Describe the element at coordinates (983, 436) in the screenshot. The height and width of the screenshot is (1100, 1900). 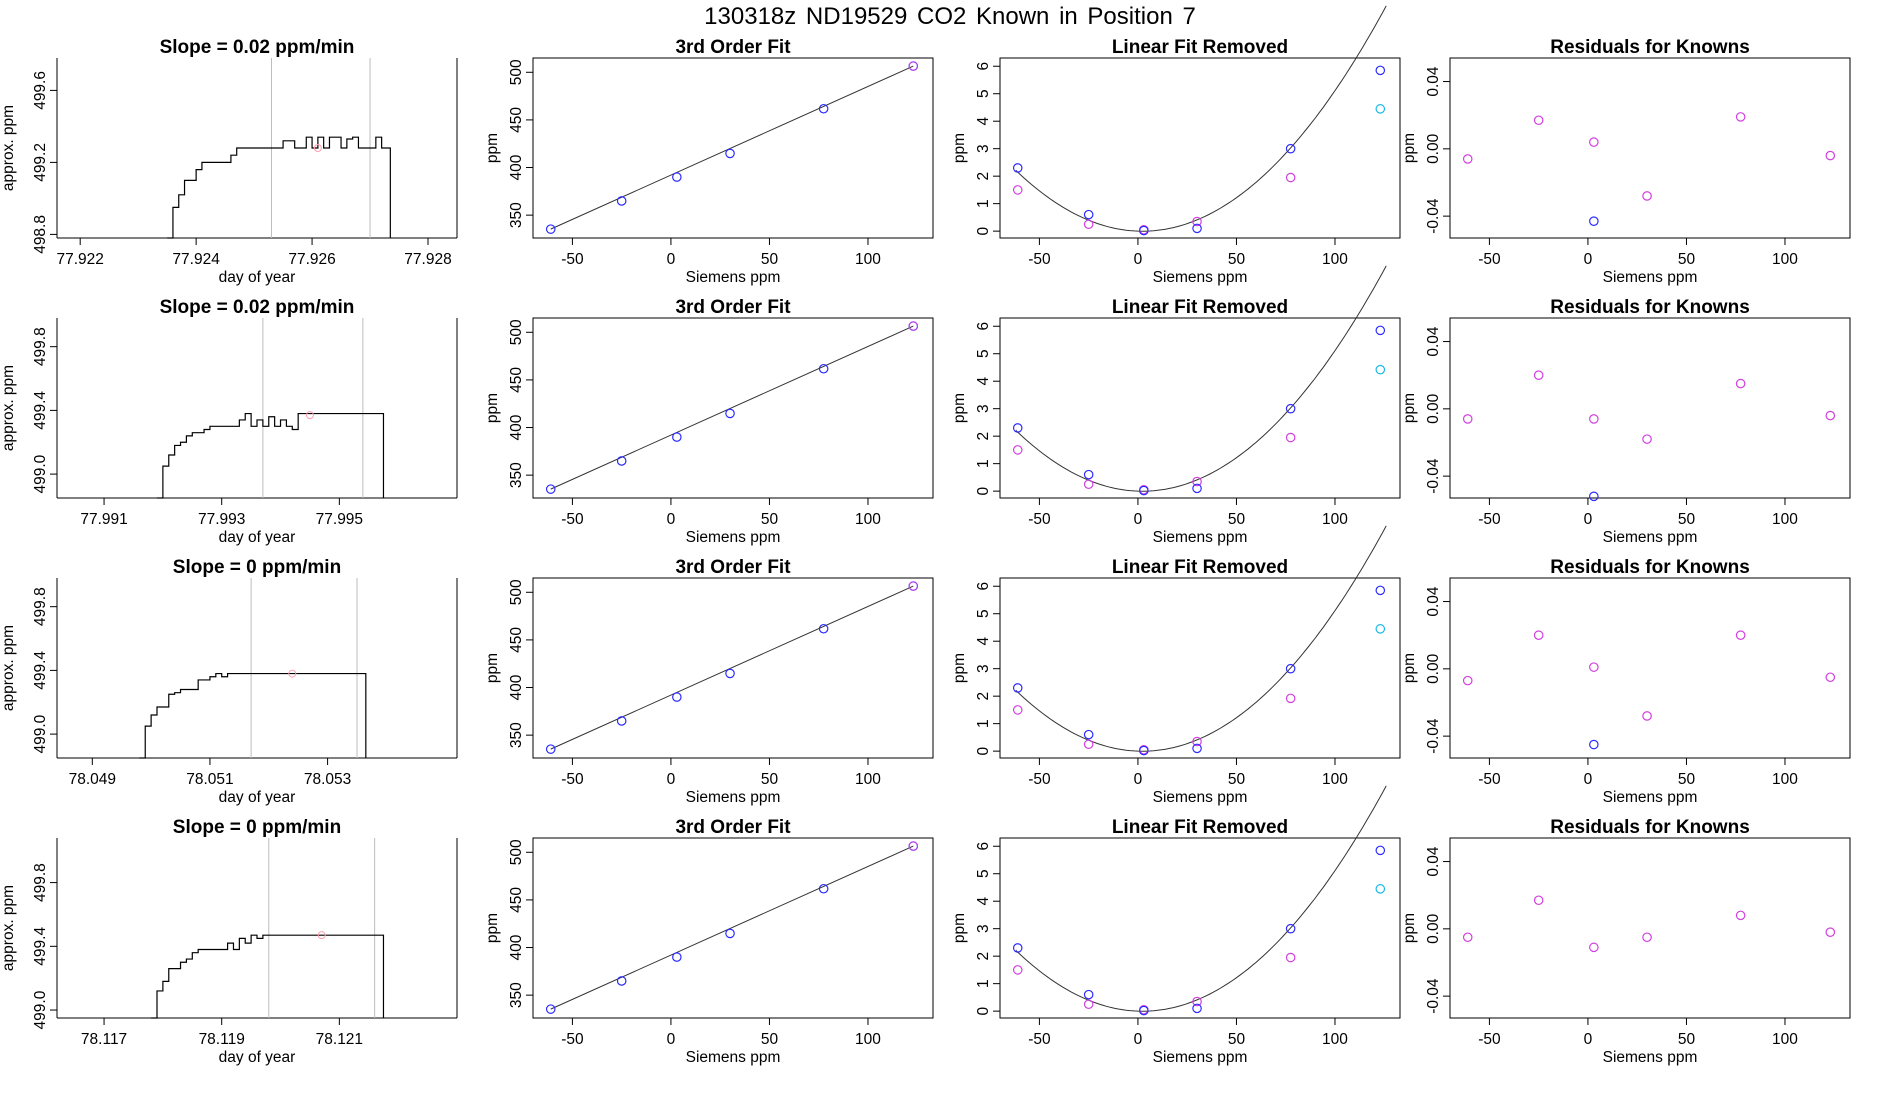
I see `y-tick-label: 2` at that location.